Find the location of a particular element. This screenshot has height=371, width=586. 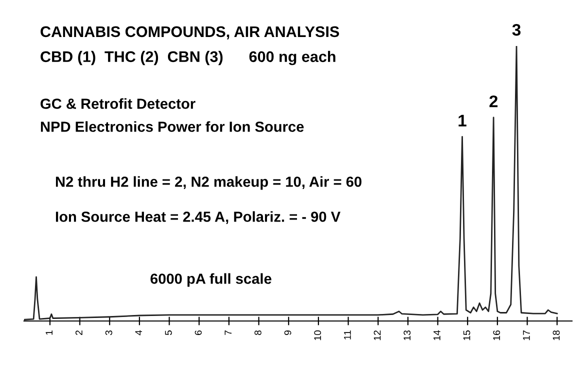

x-tick-label: 4 is located at coordinates (138, 333).